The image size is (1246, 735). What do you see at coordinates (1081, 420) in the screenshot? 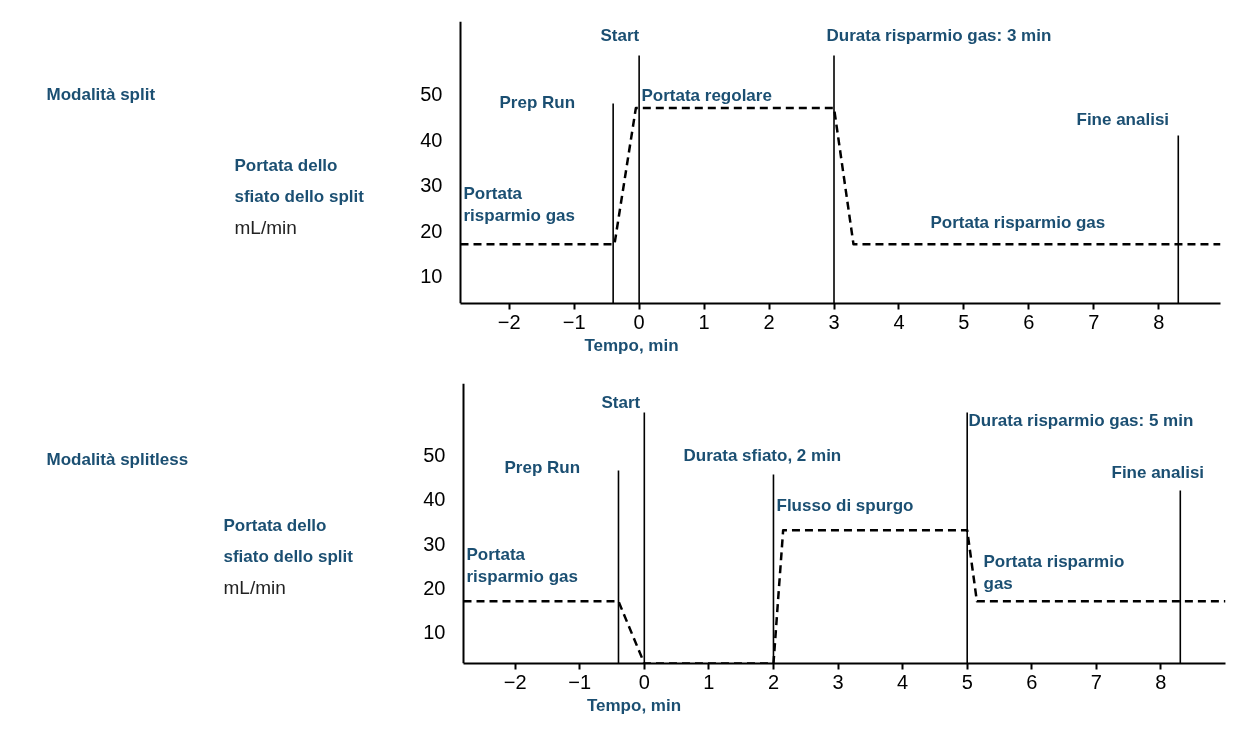
I see `ref-line-label: Durata risparmio gas: 5 min` at bounding box center [1081, 420].